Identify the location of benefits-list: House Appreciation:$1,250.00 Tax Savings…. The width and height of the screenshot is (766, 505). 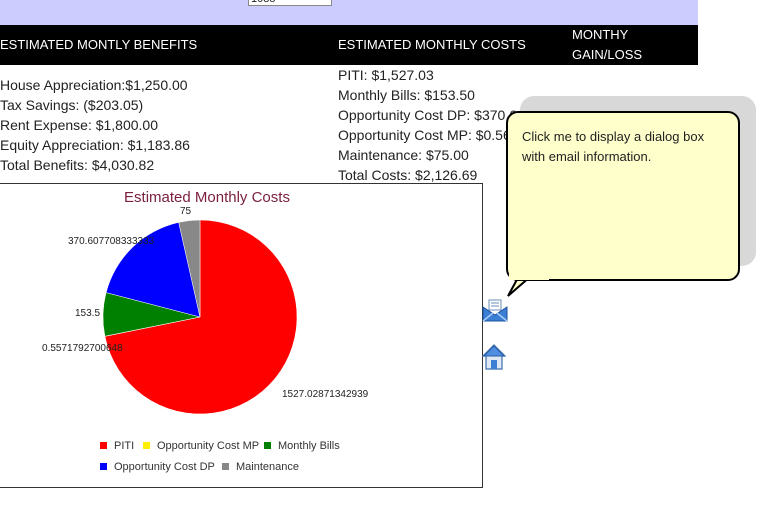
(95, 125).